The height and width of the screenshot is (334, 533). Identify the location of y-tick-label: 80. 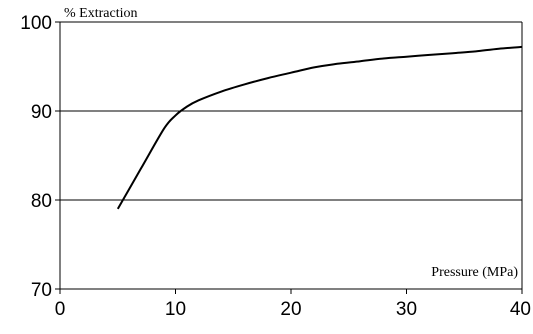
(41, 201).